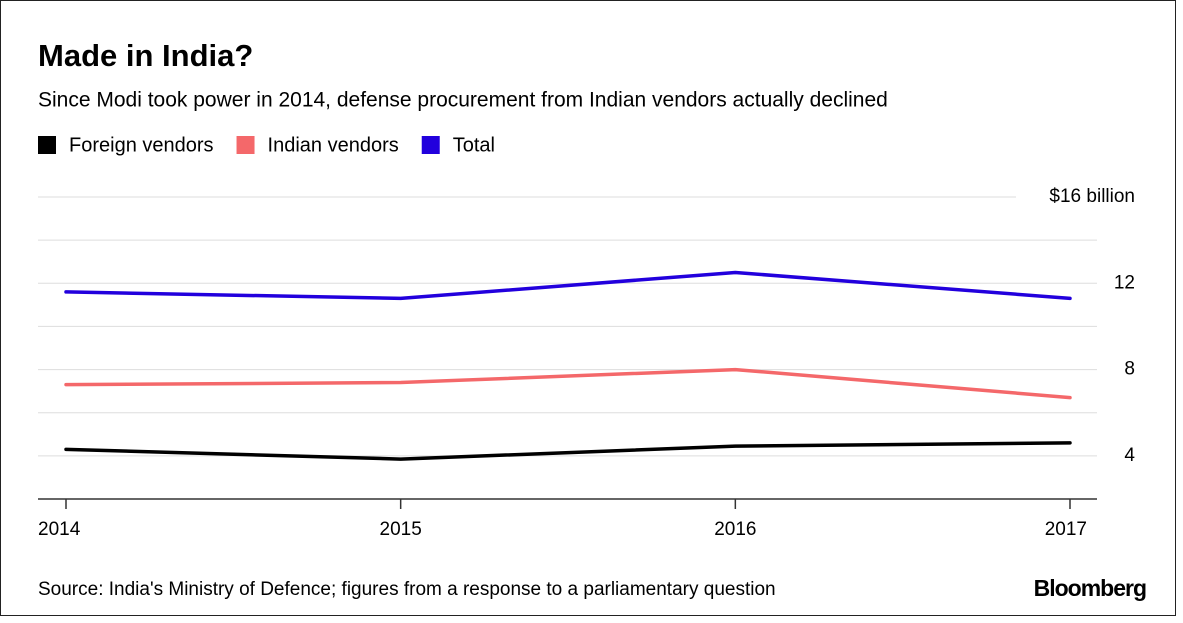  What do you see at coordinates (401, 529) in the screenshot?
I see `x-tick-label: 2015` at bounding box center [401, 529].